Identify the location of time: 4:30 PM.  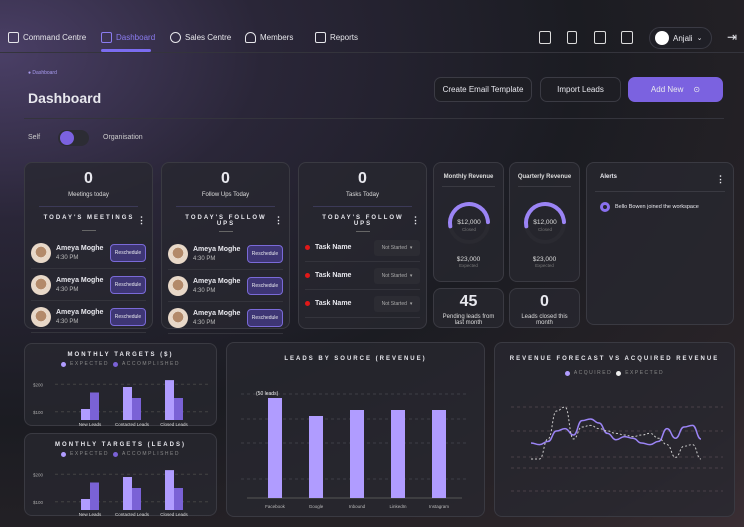
(204, 290).